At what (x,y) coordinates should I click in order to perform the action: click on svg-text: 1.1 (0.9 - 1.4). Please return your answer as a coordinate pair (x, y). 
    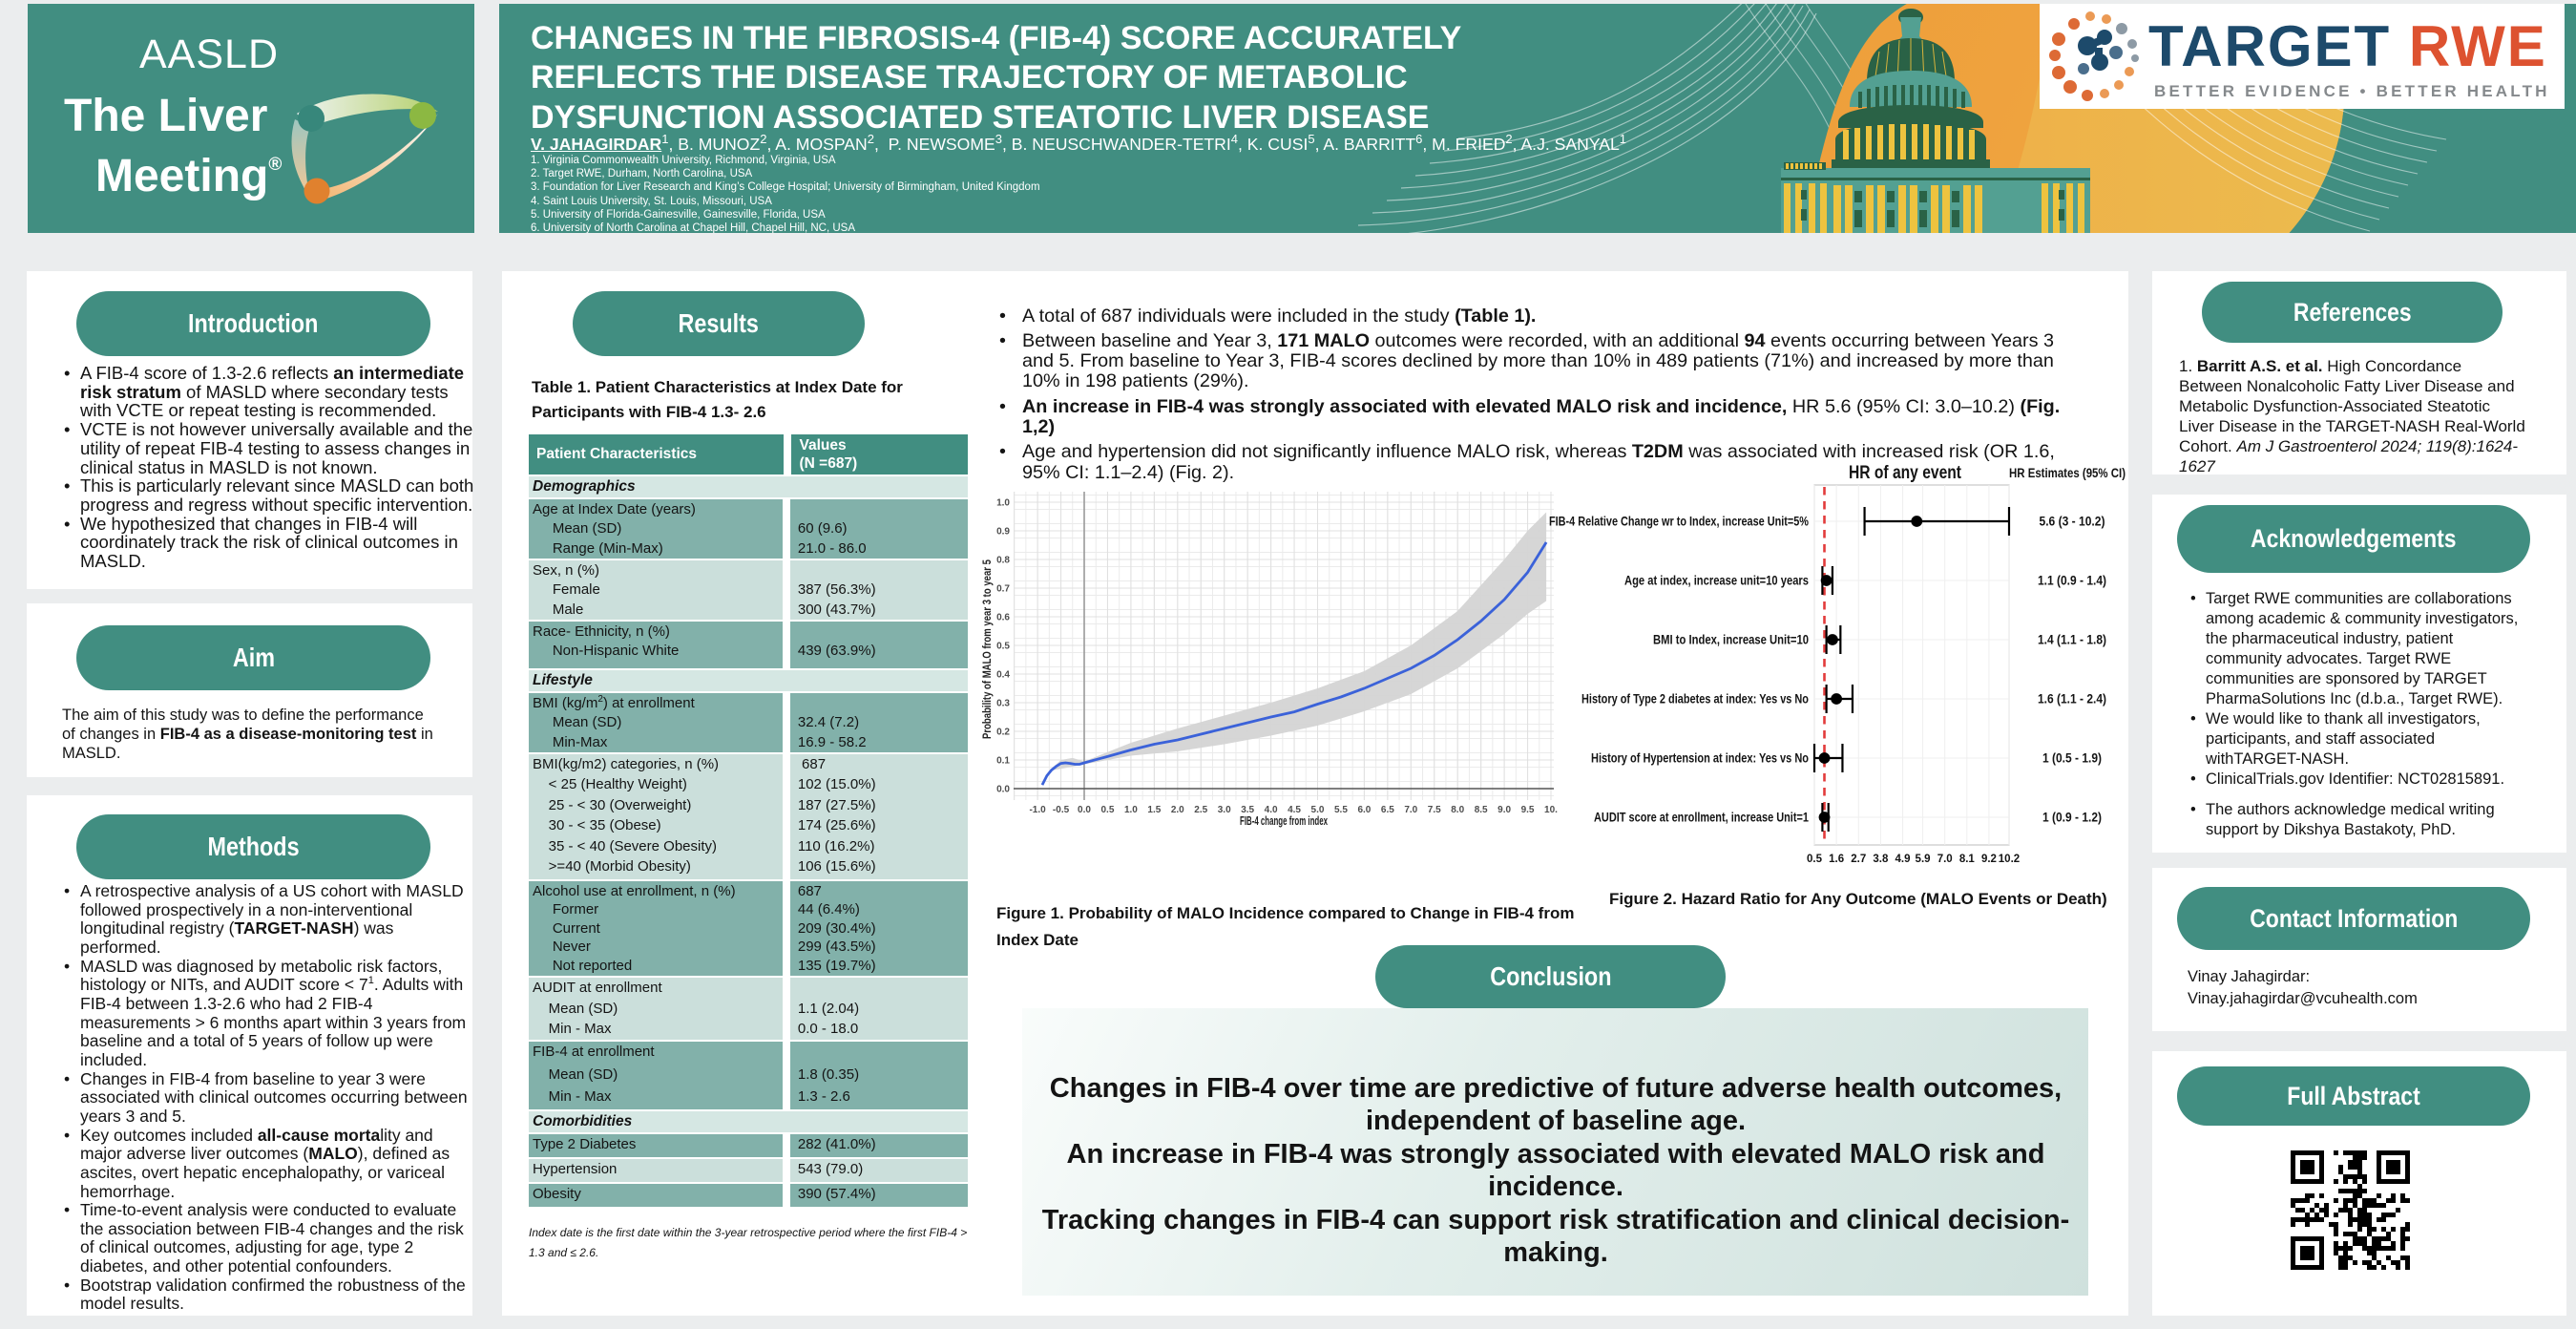
    Looking at the image, I should click on (2072, 581).